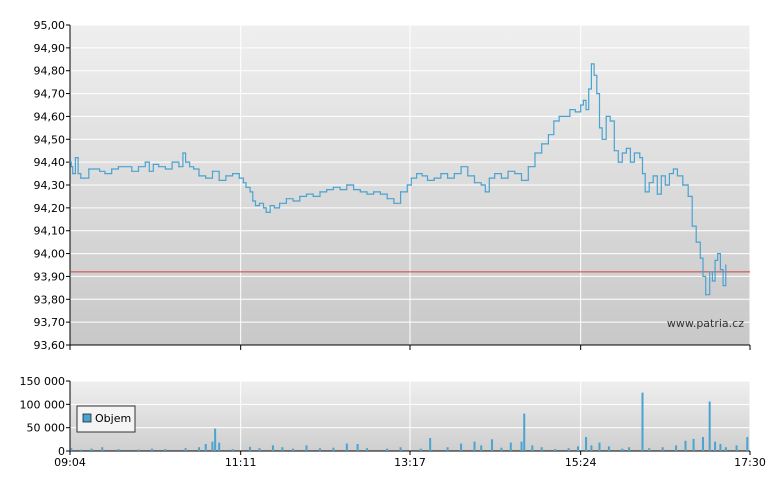  I want to click on price-y-tick-label: 95,00, so click(50, 25).